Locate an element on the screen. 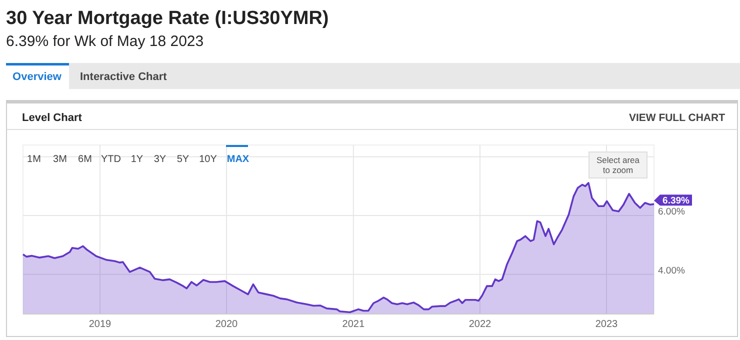 This screenshot has height=340, width=740. annotation: 3Y is located at coordinates (160, 159).